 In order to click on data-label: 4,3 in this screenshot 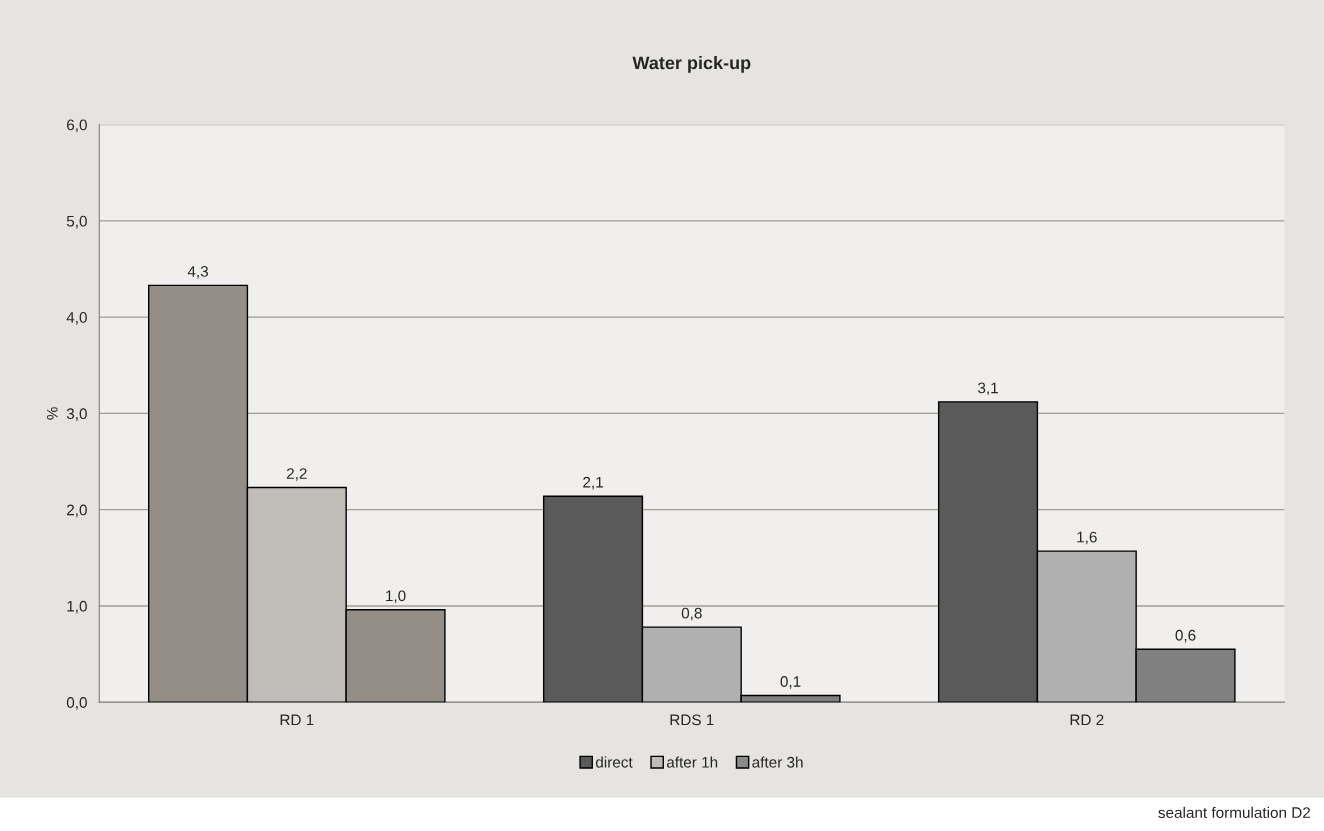, I will do `click(197, 272)`.